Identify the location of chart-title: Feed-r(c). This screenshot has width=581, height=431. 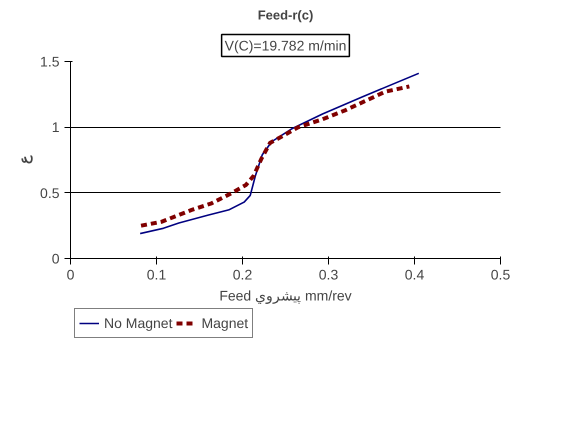
(286, 15).